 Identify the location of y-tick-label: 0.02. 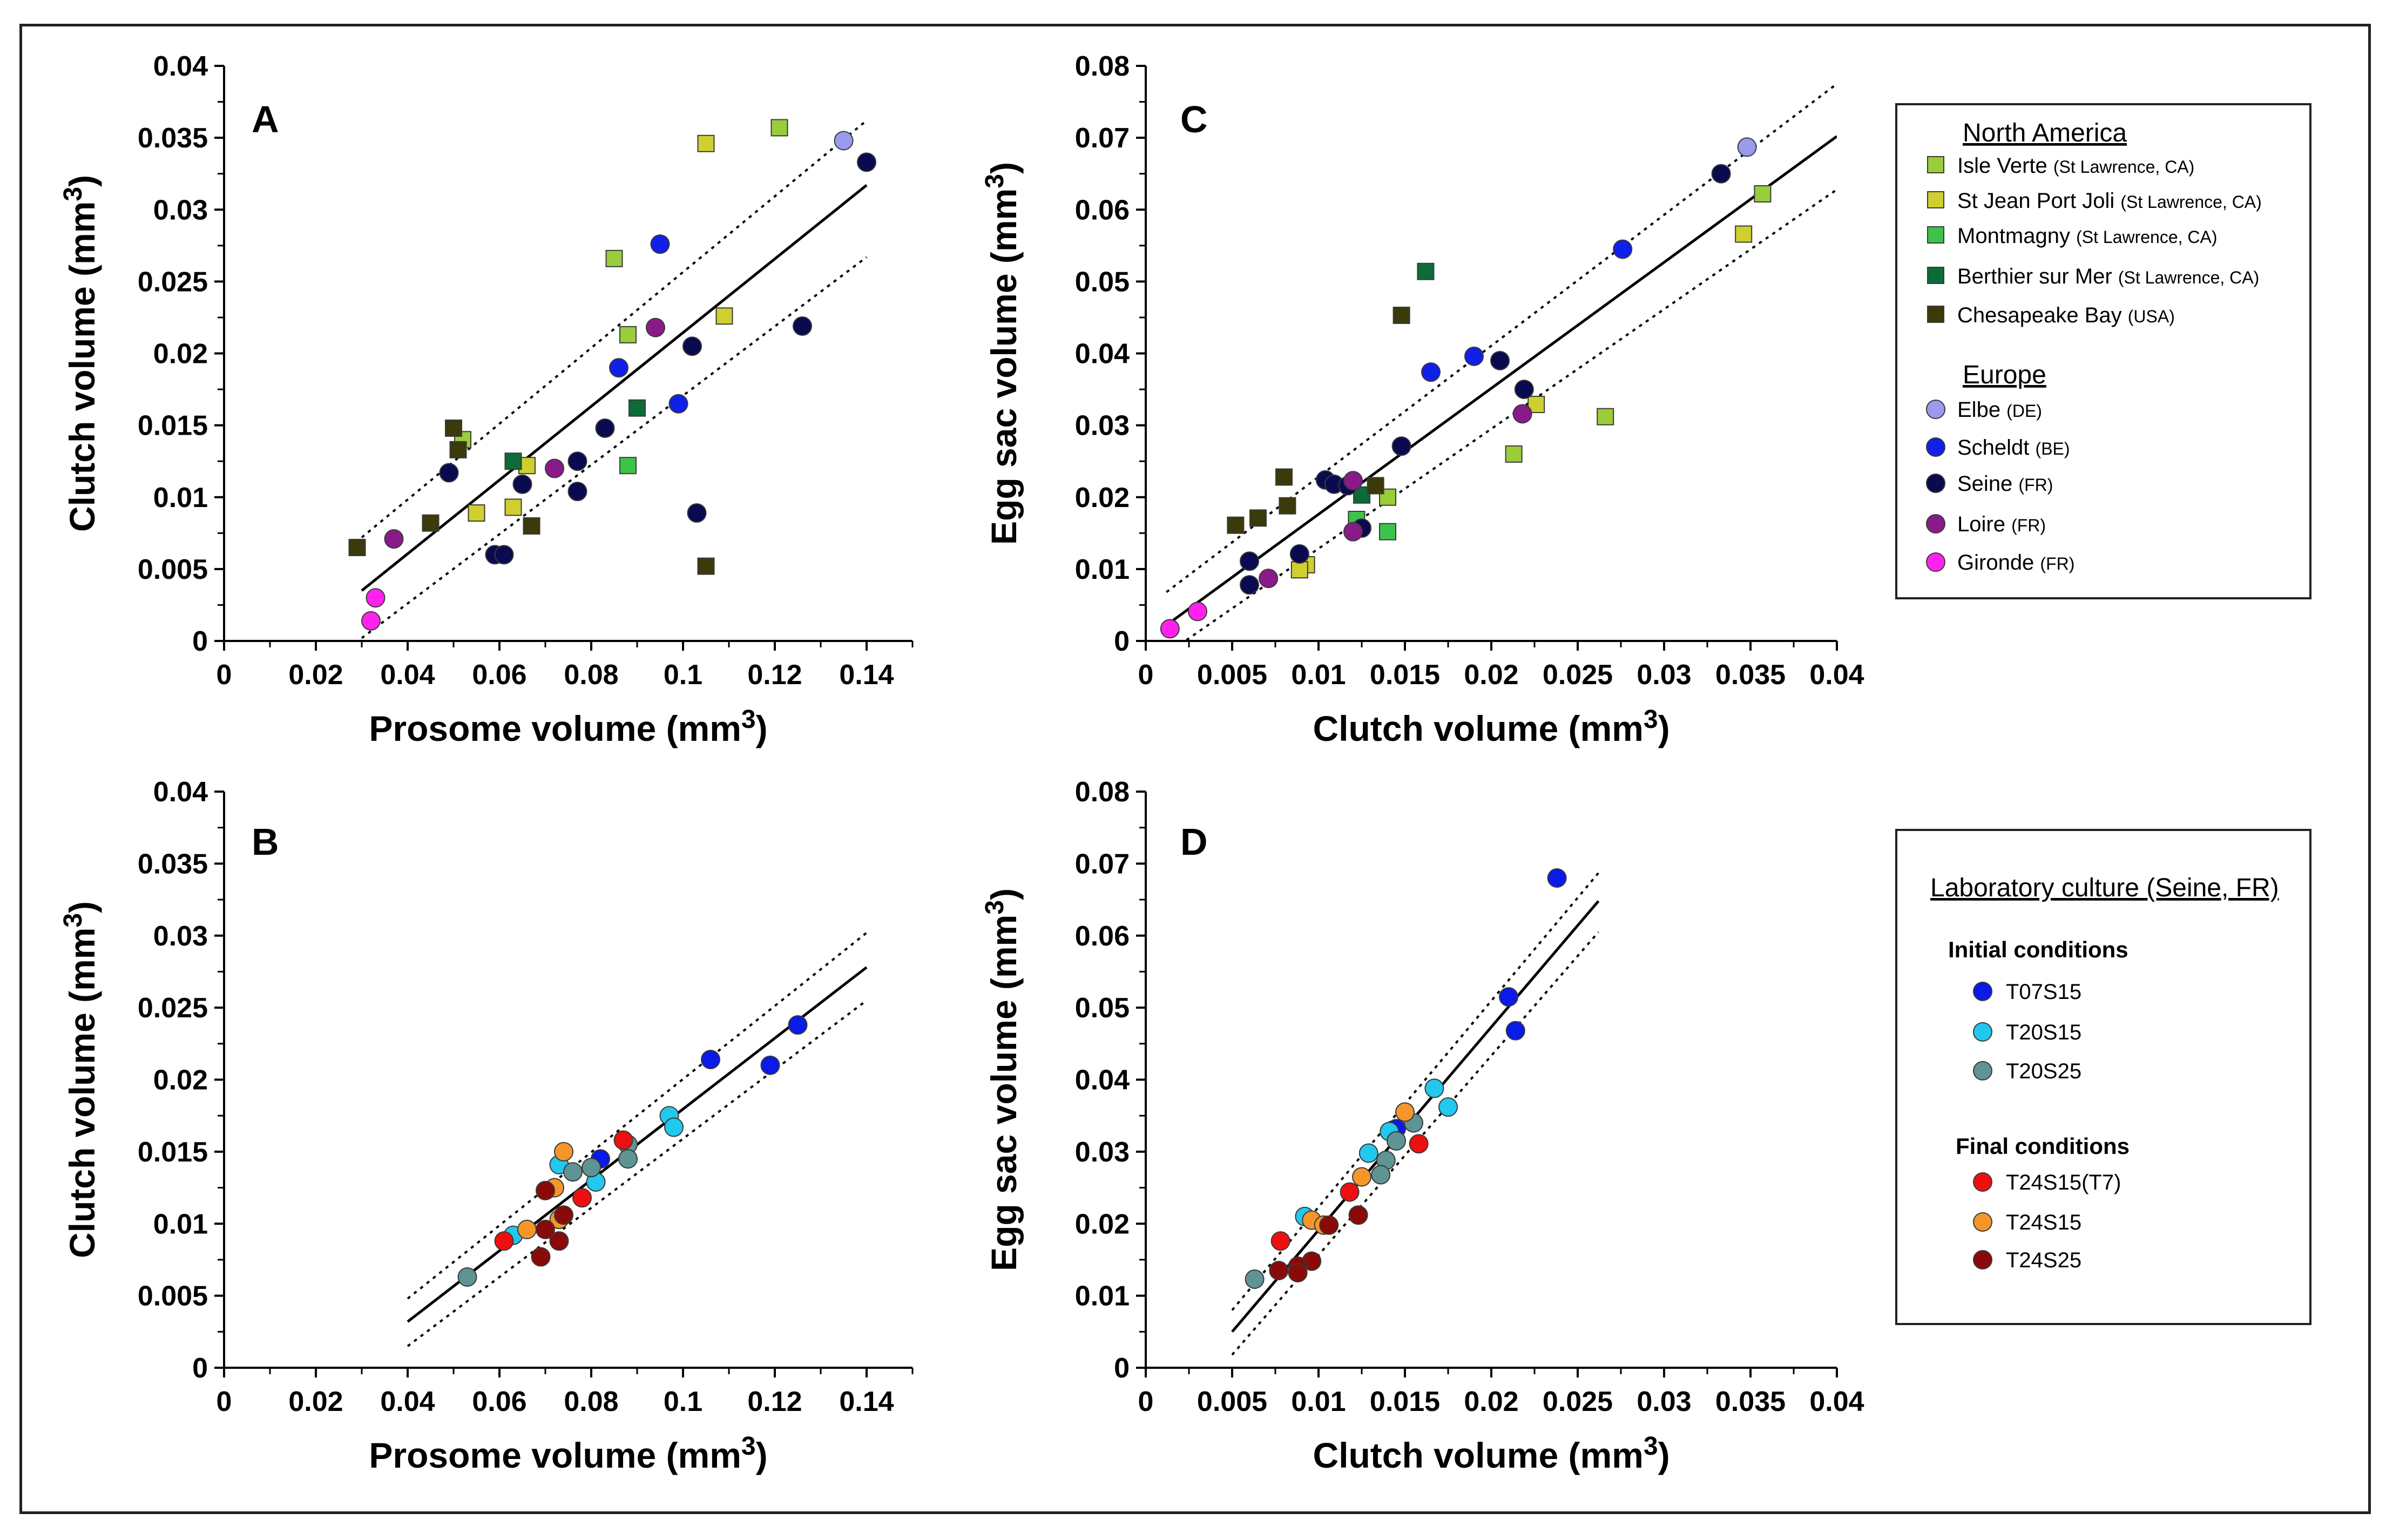
(181, 354).